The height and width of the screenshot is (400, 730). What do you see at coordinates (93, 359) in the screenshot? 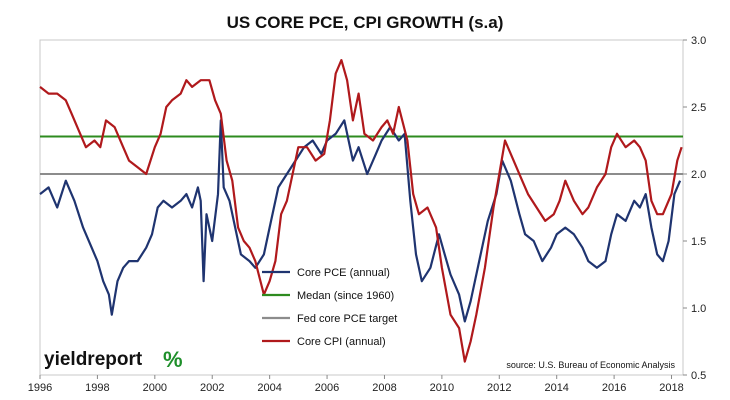
I see `logo-text: yieldreport` at bounding box center [93, 359].